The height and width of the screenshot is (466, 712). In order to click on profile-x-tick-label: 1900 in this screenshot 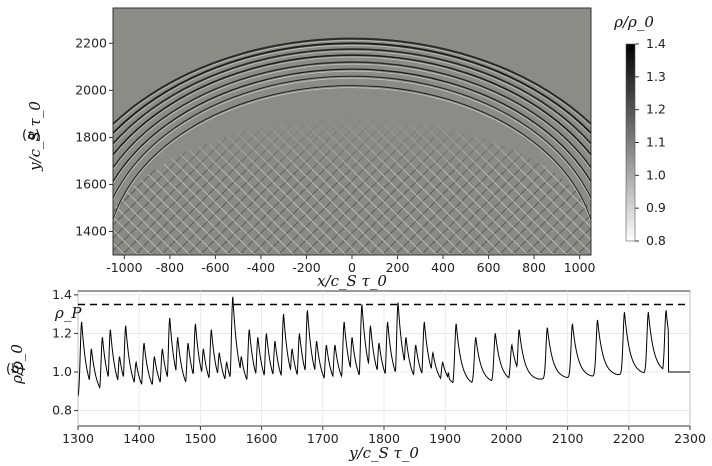, I will do `click(445, 438)`.